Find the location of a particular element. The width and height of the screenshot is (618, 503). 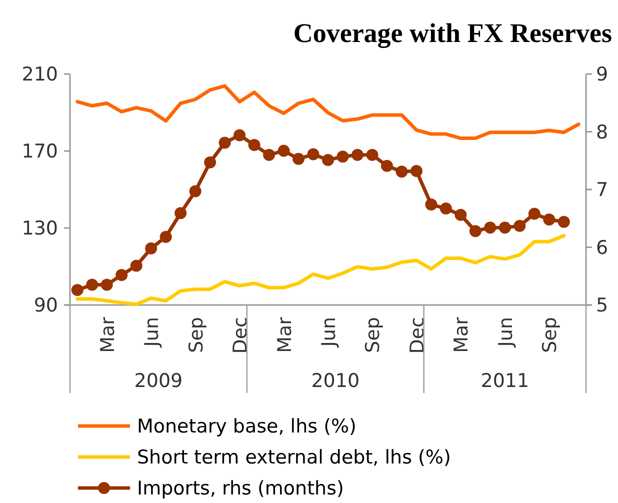

legend-label: Imports, rhs (months) is located at coordinates (240, 489).